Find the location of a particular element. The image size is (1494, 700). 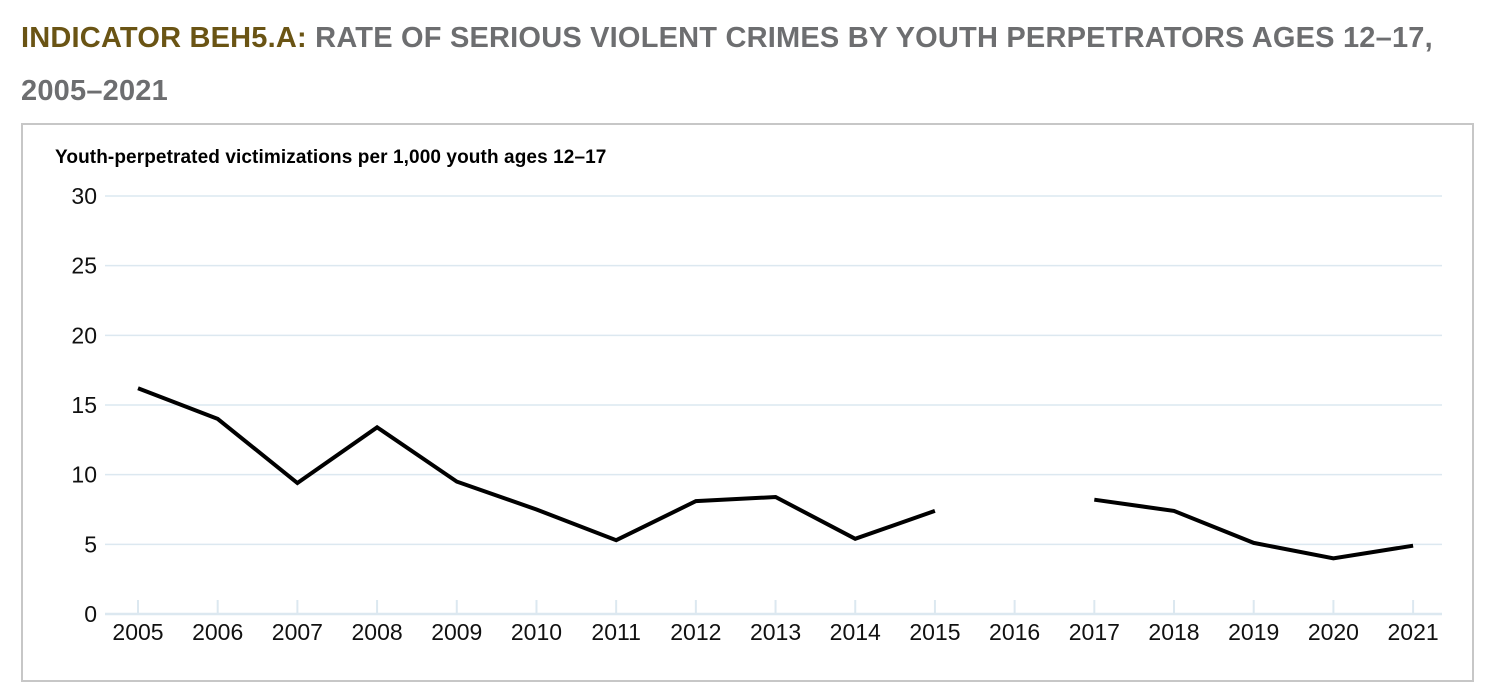

y-tick-label: 5 is located at coordinates (90, 544).